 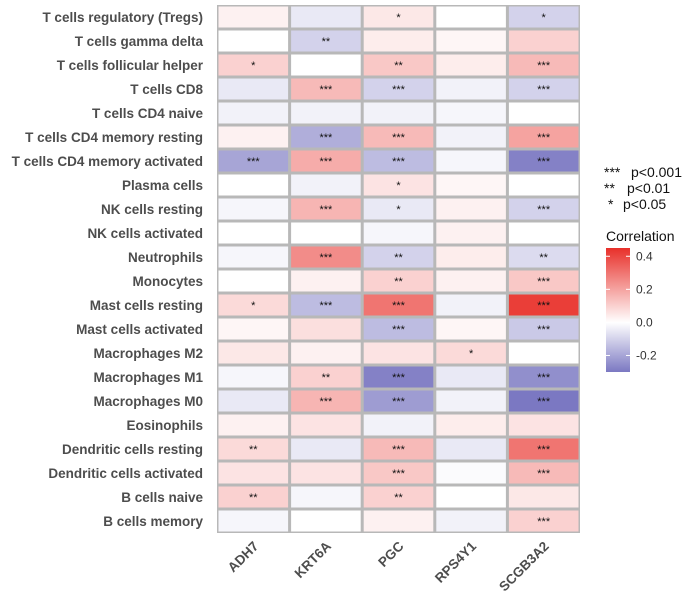 What do you see at coordinates (162, 185) in the screenshot?
I see `row-label: Plasma cells` at bounding box center [162, 185].